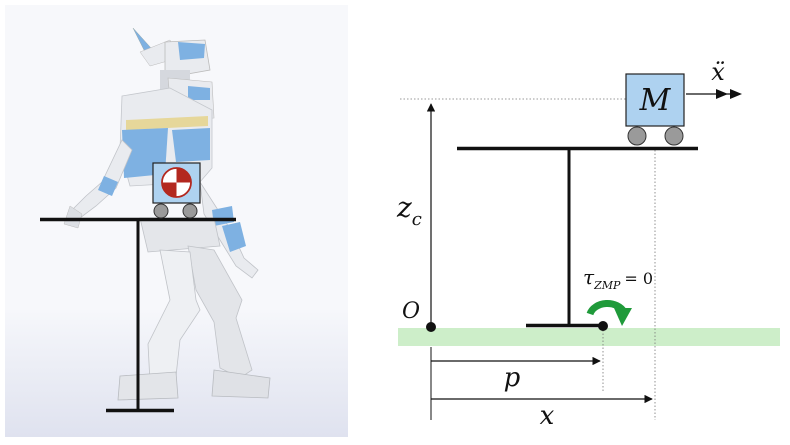 The height and width of the screenshot is (445, 790). What do you see at coordinates (431, 327) in the screenshot?
I see `origin-point` at bounding box center [431, 327].